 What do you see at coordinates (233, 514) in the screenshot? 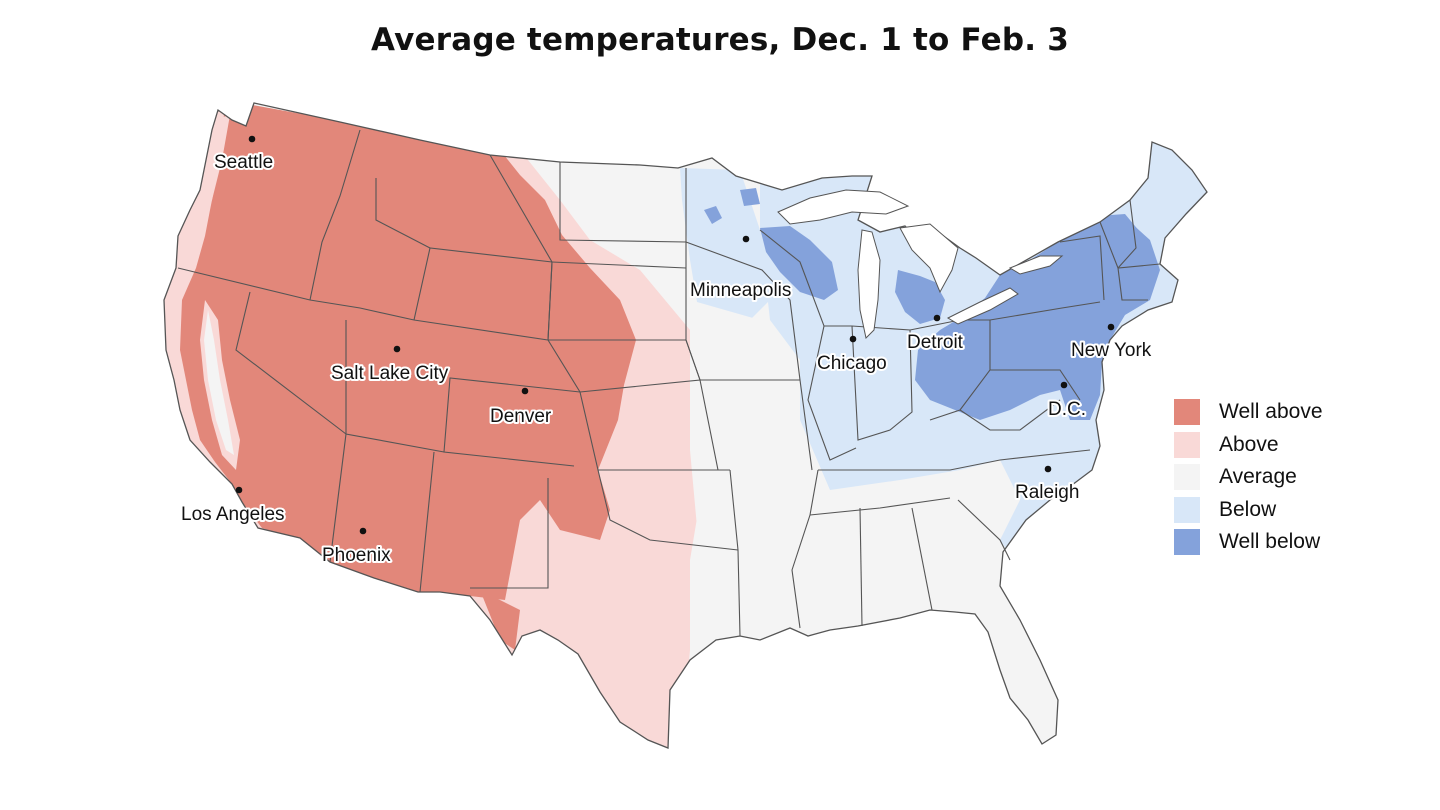
I see `city-label-los-angeles: Los Angeles` at bounding box center [233, 514].